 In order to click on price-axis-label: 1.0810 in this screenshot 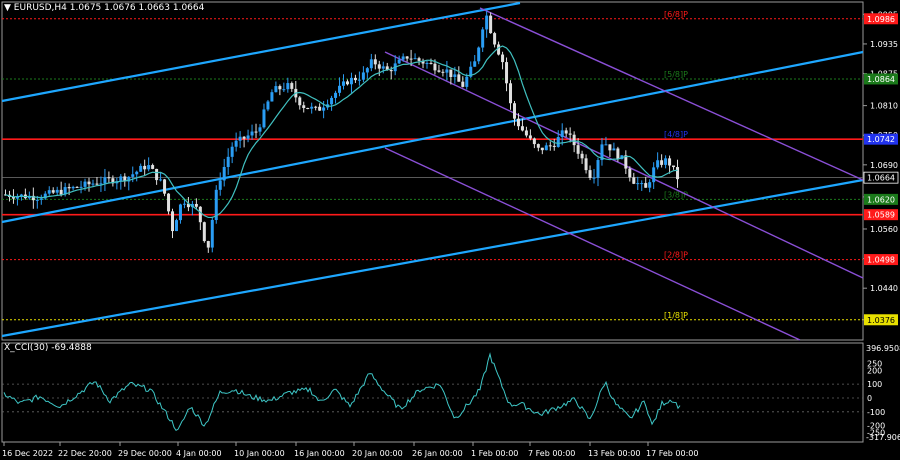, I will do `click(884, 106)`.